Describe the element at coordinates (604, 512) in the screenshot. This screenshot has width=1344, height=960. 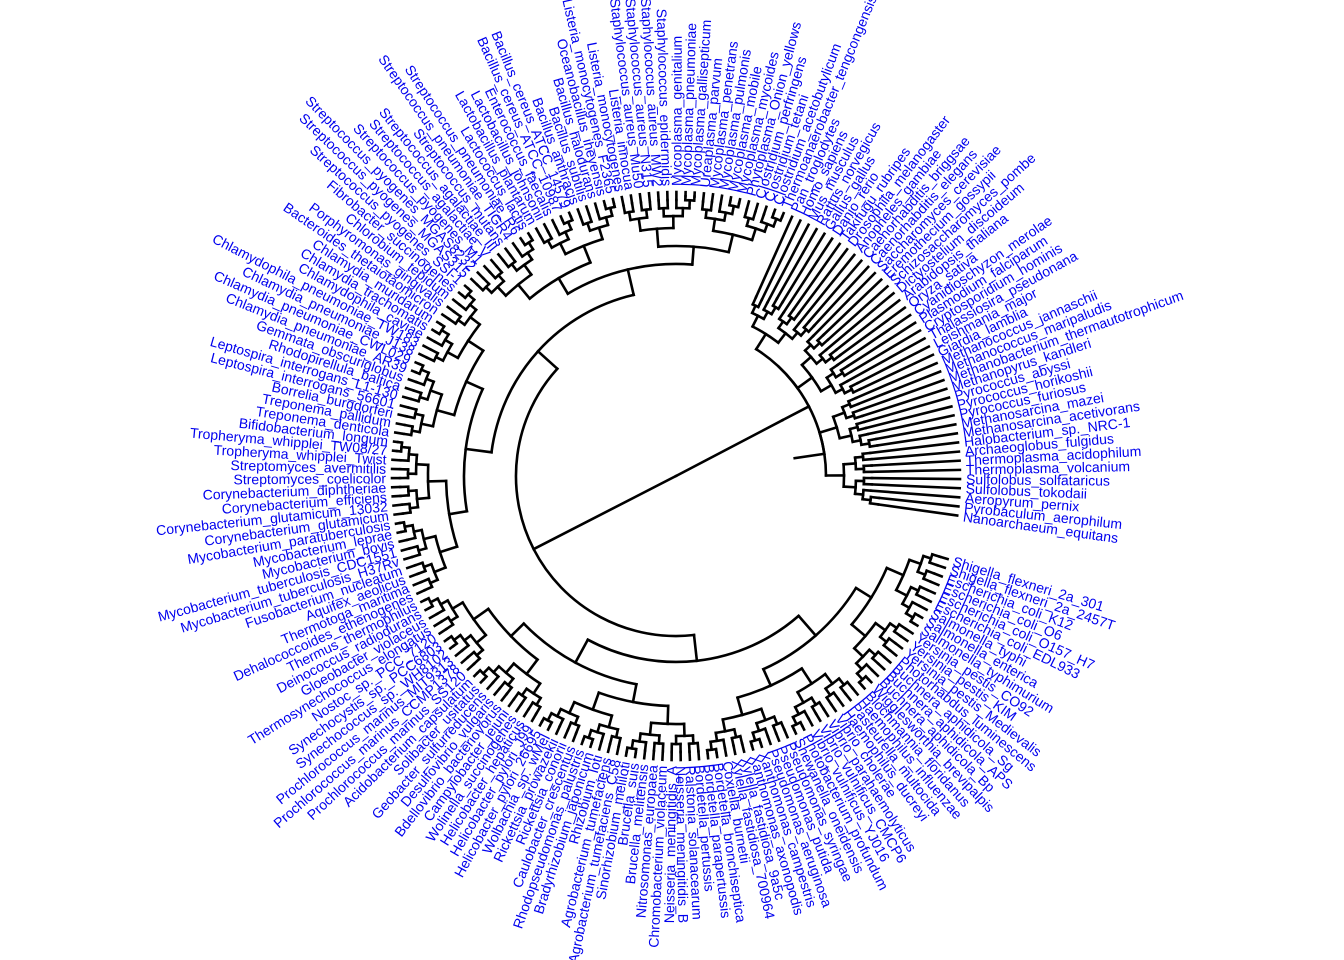
I see `root-branch` at that location.